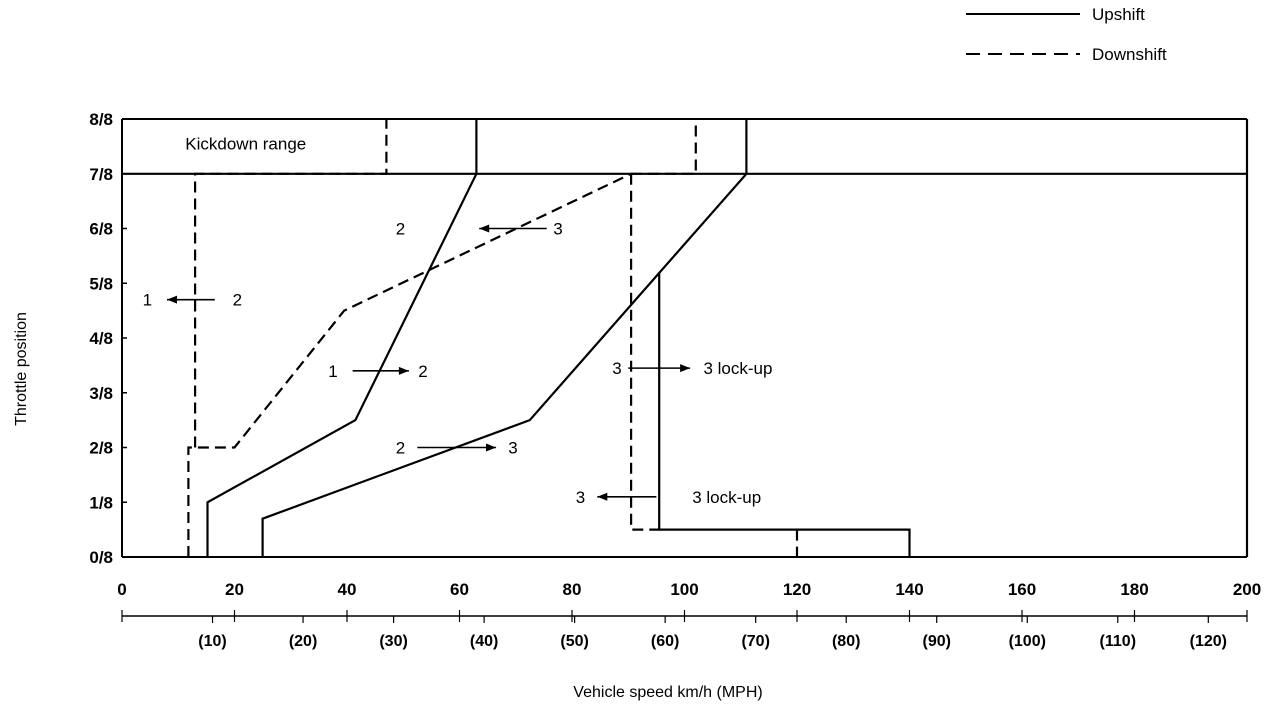 This screenshot has height=712, width=1280. What do you see at coordinates (101, 393) in the screenshot?
I see `y-tick-label: 3/8` at bounding box center [101, 393].